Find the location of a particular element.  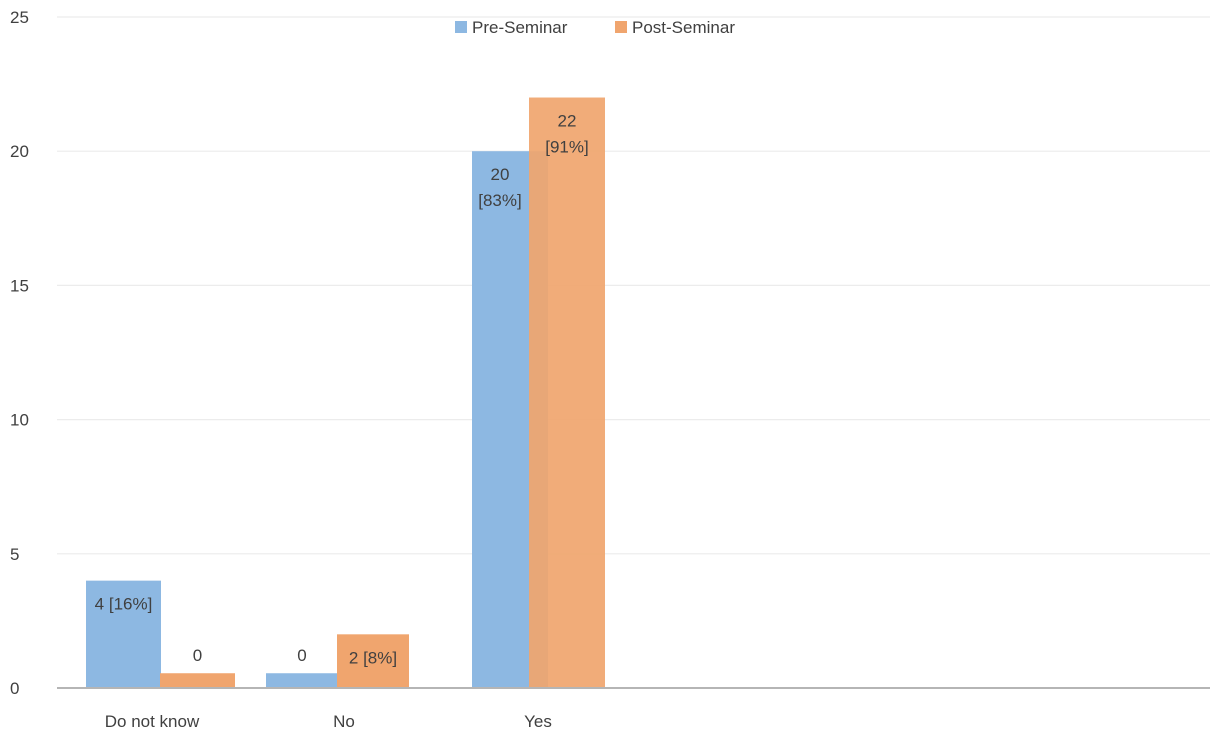

data-label: 22 is located at coordinates (567, 121).